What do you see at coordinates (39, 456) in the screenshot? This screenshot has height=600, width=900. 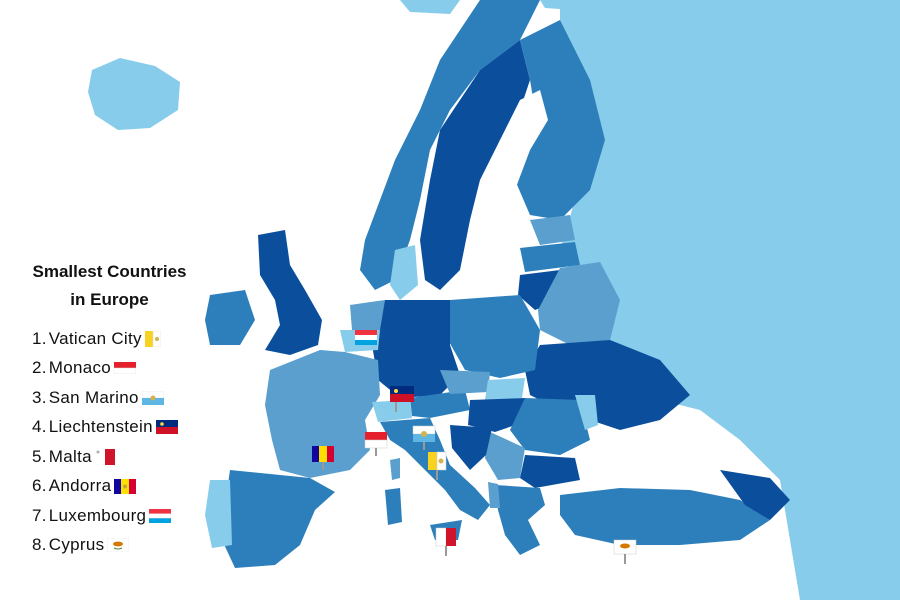 I see `legend-rank: 5.` at bounding box center [39, 456].